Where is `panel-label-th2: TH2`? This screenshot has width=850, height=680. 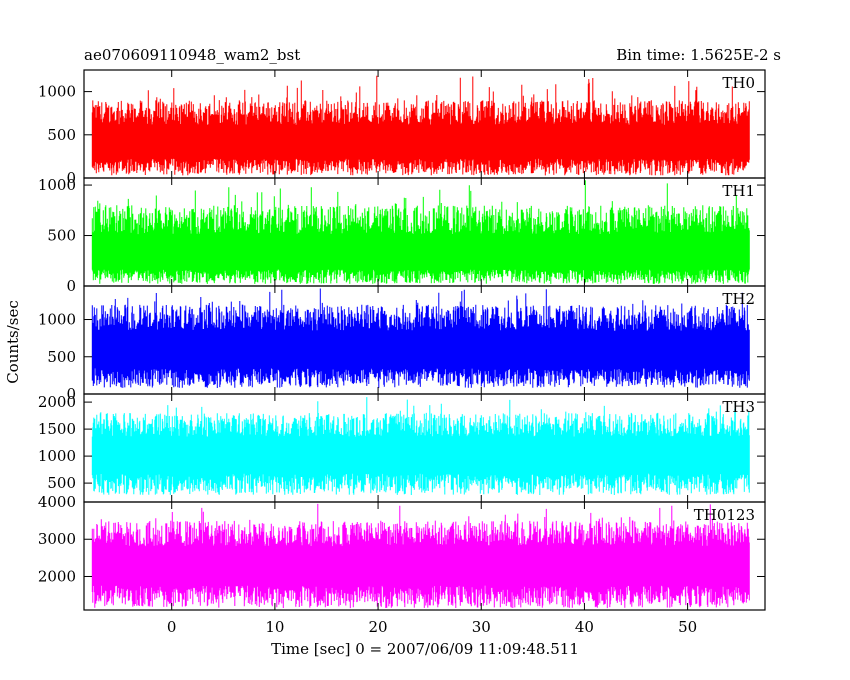
panel-label-th2: TH2 is located at coordinates (738, 299).